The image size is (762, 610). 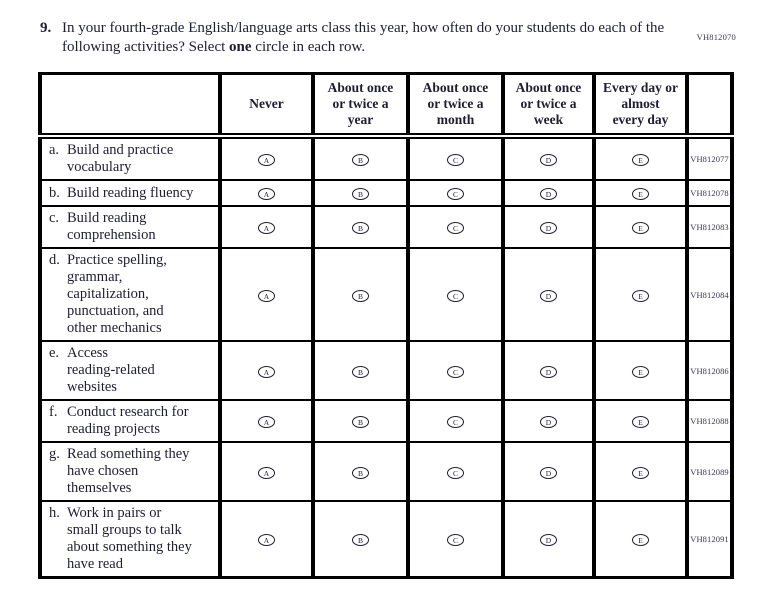 What do you see at coordinates (455, 105) in the screenshot?
I see `column-header-once-twice-month: About once or twice a month` at bounding box center [455, 105].